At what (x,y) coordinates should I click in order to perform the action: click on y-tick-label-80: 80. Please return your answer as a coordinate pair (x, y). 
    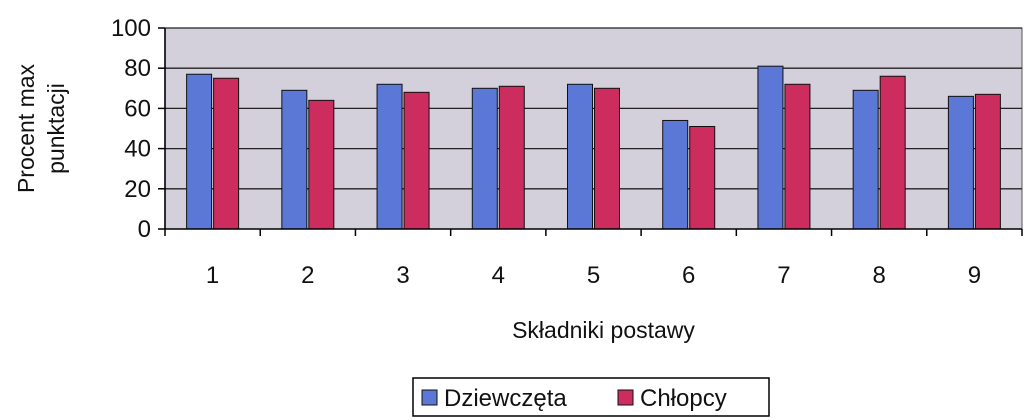
    Looking at the image, I should click on (137, 68).